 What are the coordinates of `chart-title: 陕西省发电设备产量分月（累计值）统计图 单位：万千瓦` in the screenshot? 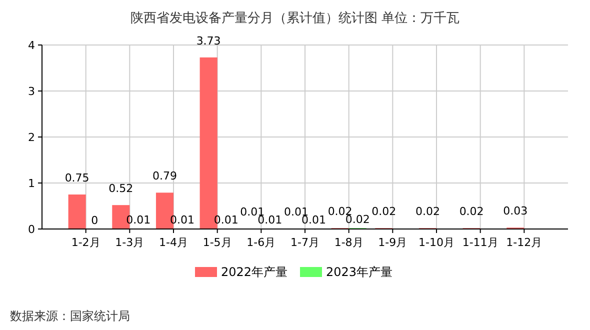 It's located at (295, 18).